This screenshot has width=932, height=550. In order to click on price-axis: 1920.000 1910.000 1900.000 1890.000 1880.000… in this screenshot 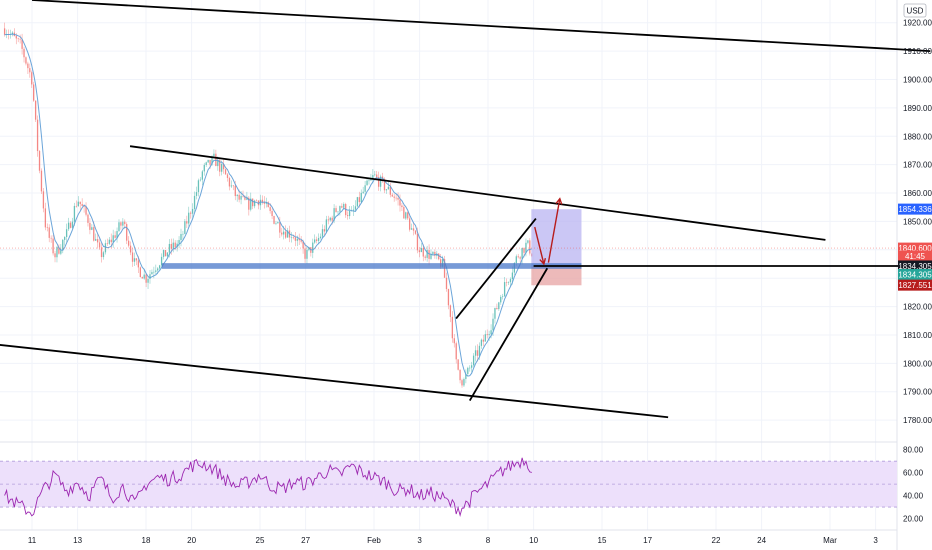, I will do `click(917, 222)`.